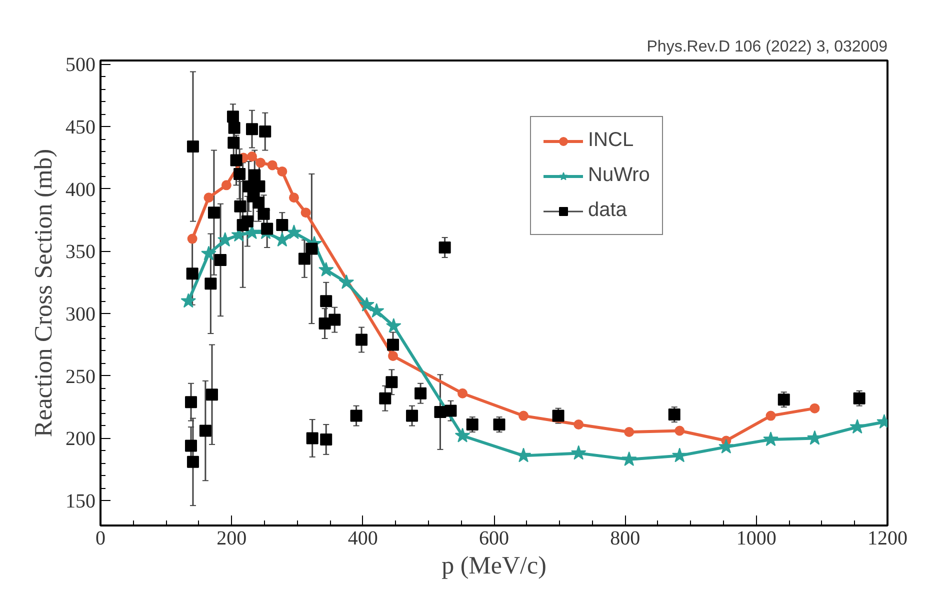  What do you see at coordinates (767, 47) in the screenshot?
I see `text: Phys.Rev.D 106 (2022) 3, 032009` at bounding box center [767, 47].